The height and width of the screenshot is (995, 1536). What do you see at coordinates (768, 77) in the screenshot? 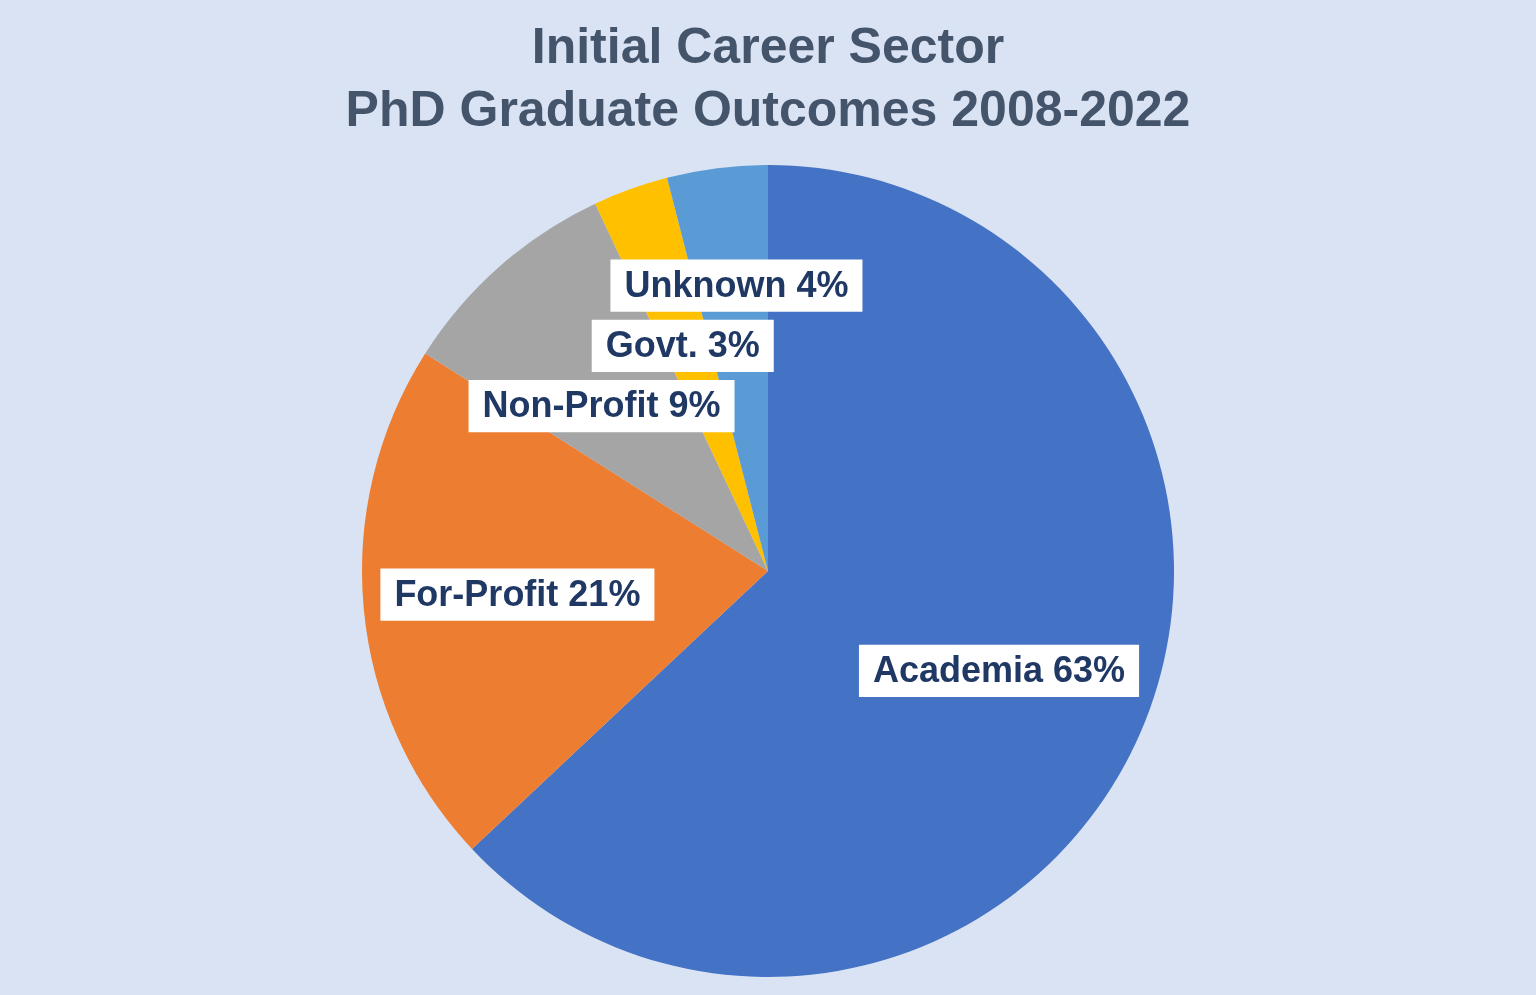
I see `chart-title: Initial Career Sector PhD Graduate Outcomes 2008-2022` at bounding box center [768, 77].